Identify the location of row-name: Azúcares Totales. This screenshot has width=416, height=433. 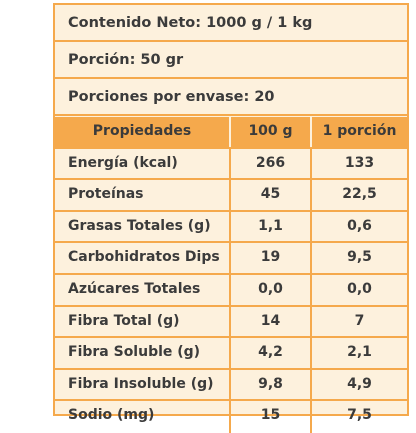
(143, 289).